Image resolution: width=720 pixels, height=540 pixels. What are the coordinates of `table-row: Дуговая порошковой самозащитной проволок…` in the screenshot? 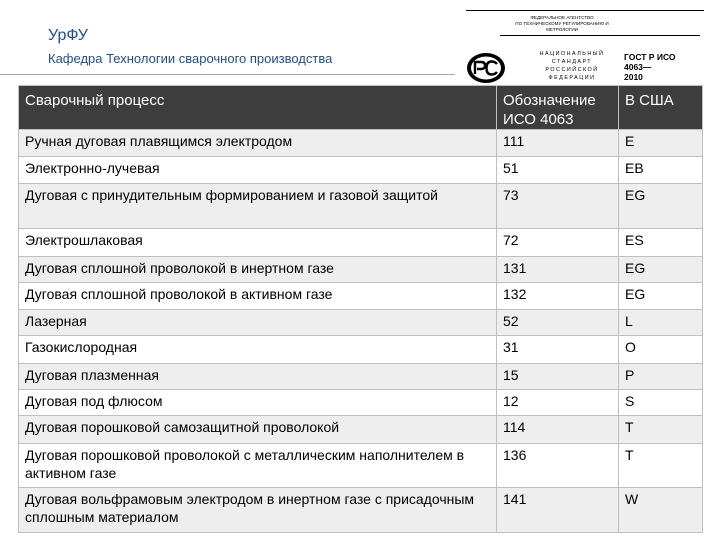 It's located at (360, 429).